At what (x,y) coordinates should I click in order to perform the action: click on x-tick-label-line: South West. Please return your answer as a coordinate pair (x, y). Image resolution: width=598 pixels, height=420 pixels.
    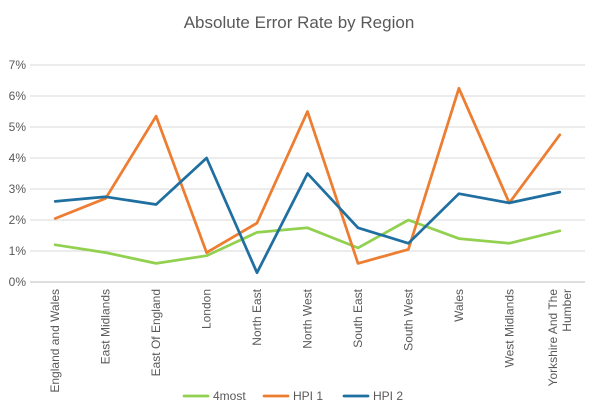
    Looking at the image, I should click on (408, 319).